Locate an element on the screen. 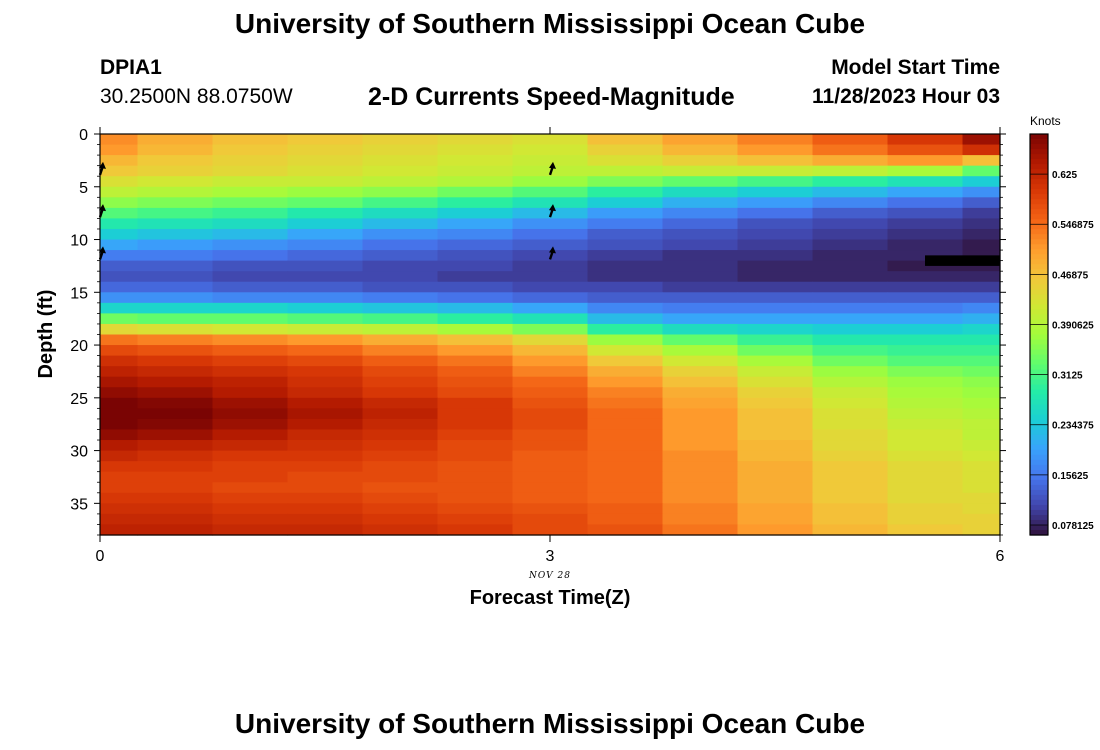  current-vector-arrow is located at coordinates (552, 168).